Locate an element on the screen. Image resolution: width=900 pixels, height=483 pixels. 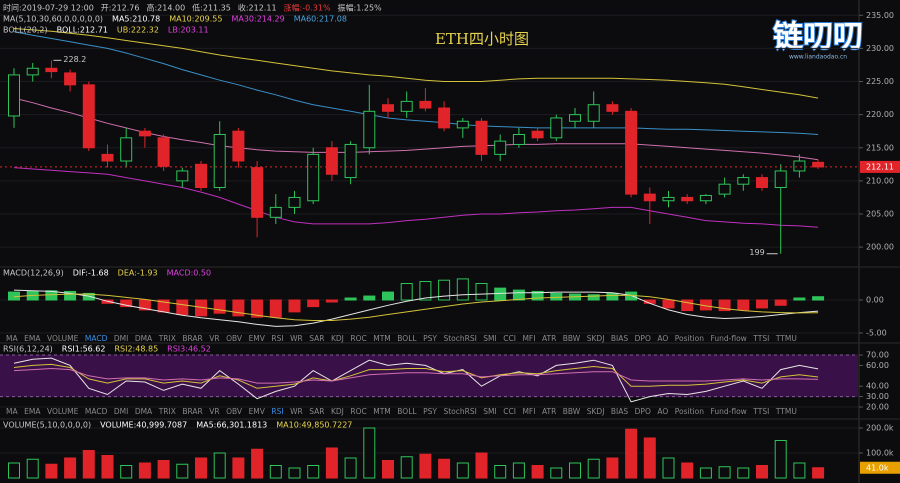
y-tick-label: 70.00 is located at coordinates (877, 355).